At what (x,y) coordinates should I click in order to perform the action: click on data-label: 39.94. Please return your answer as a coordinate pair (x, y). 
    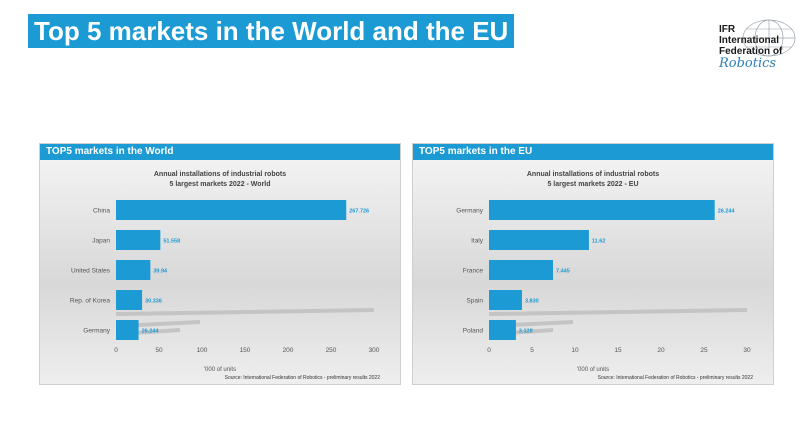
    Looking at the image, I should click on (160, 272).